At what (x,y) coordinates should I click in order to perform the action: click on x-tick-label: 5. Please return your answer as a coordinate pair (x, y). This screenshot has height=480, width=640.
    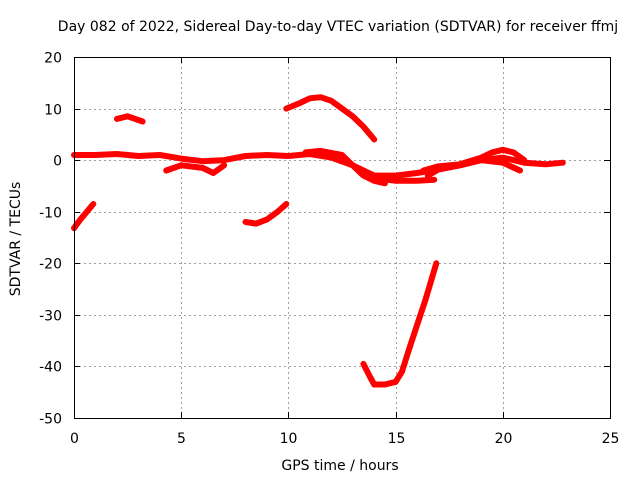
    Looking at the image, I should click on (181, 439).